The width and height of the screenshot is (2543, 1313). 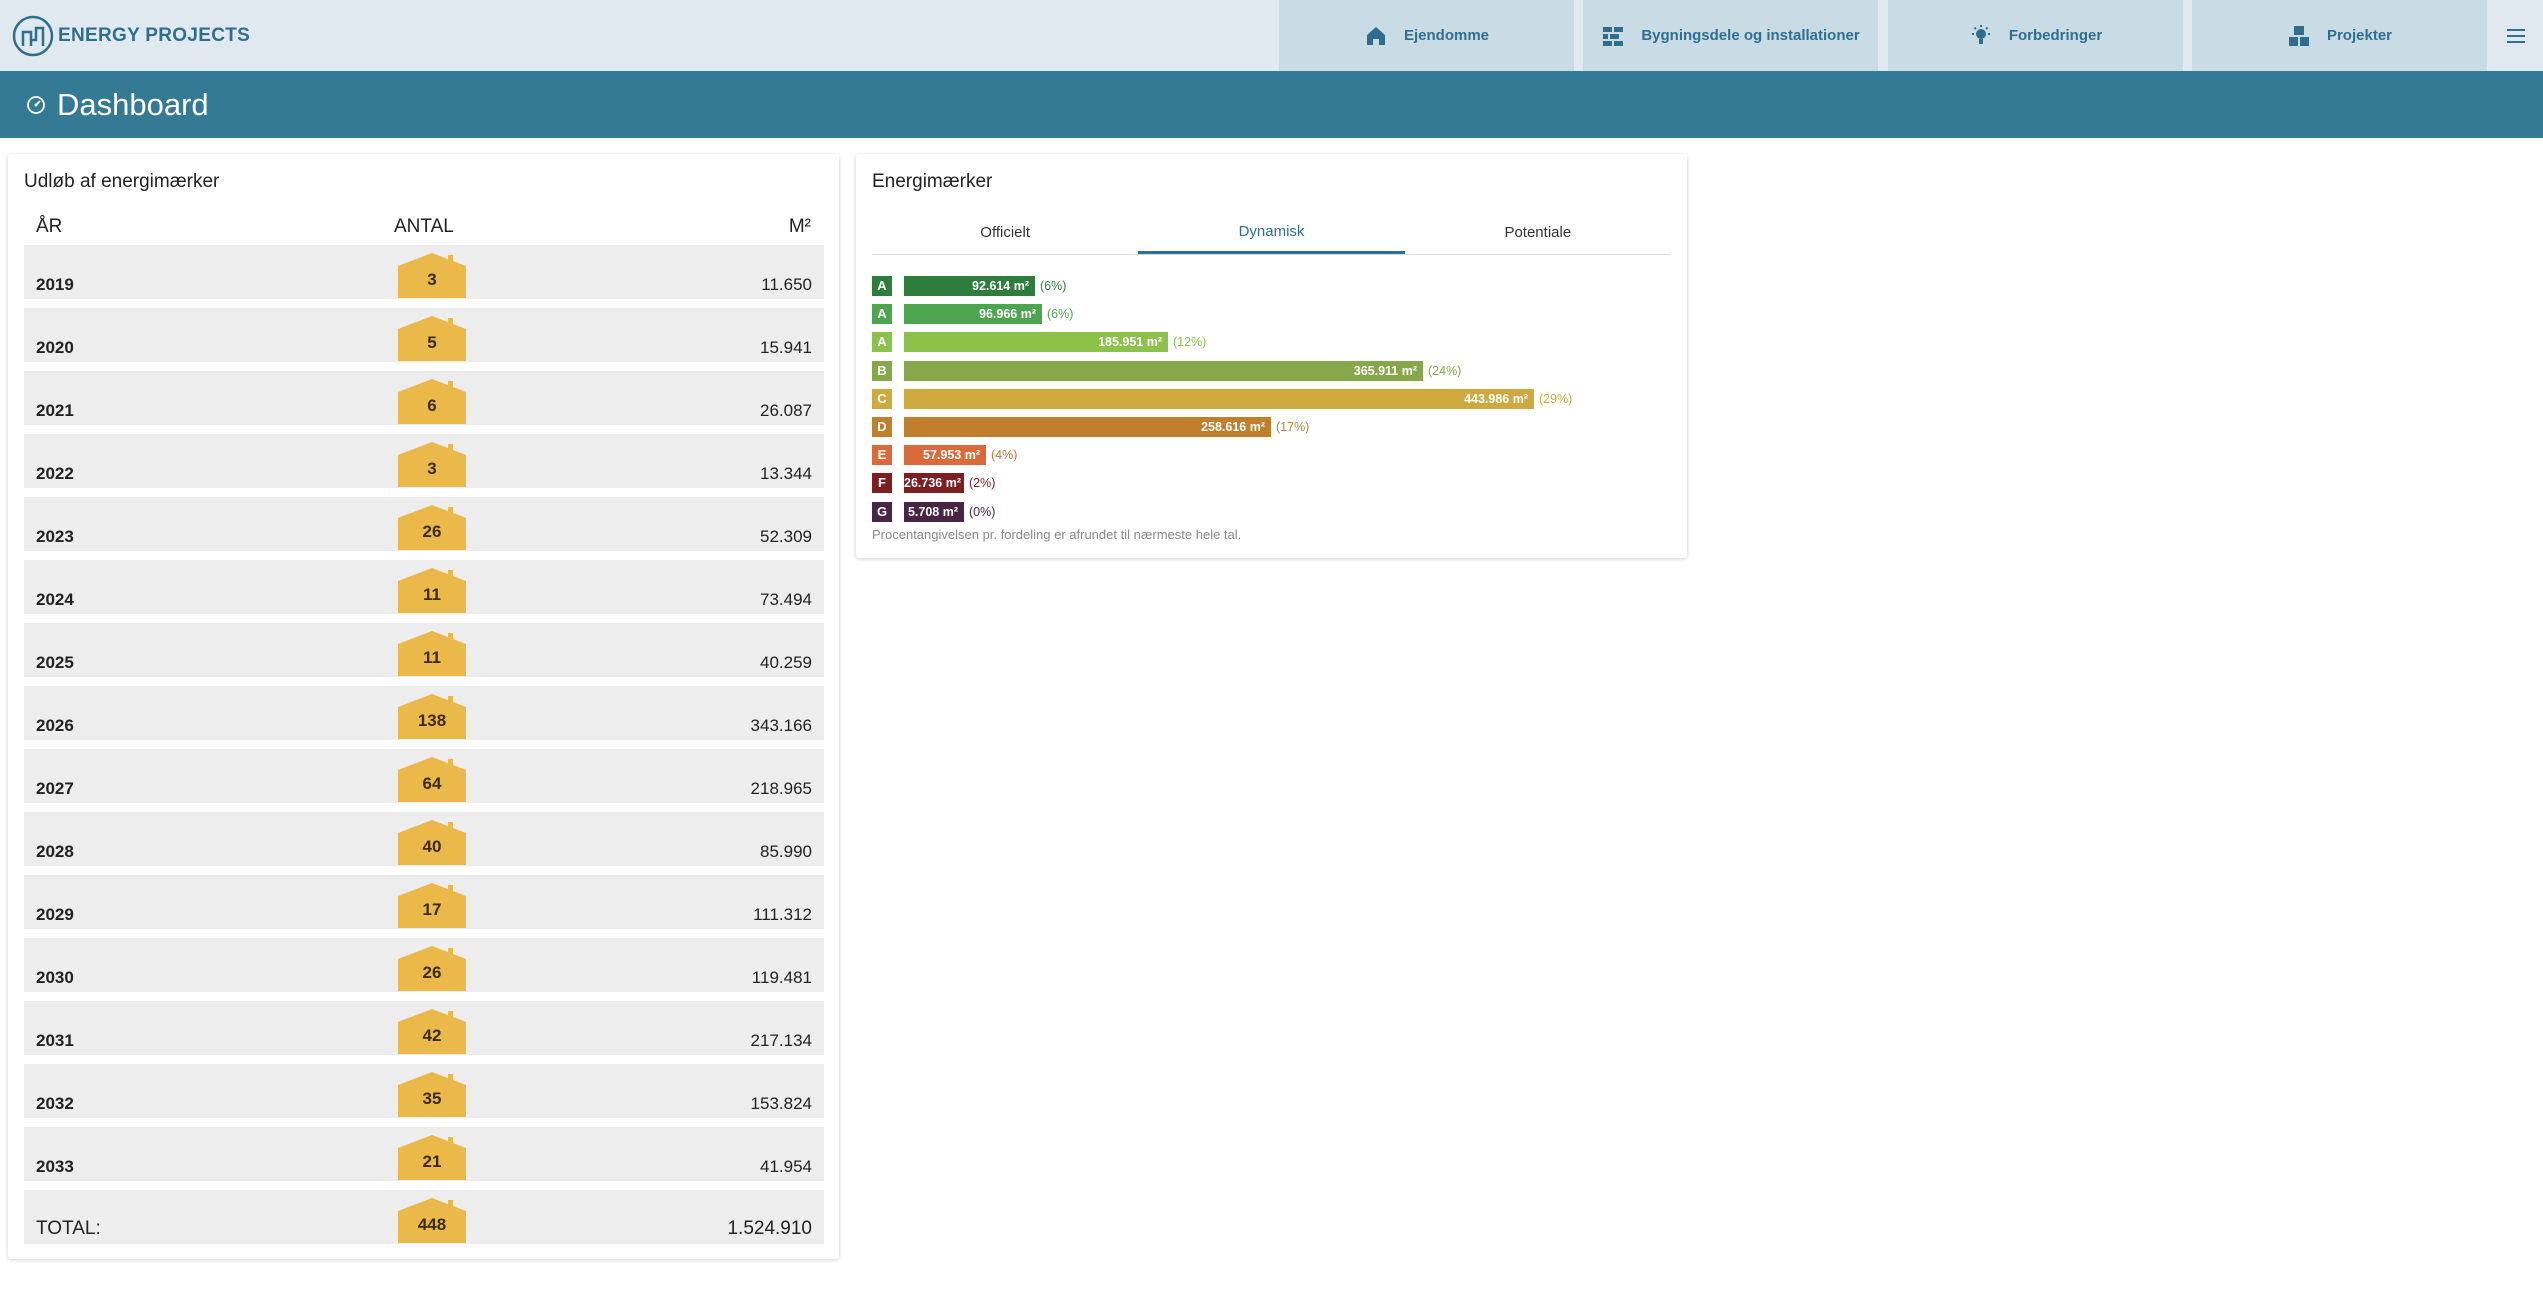 What do you see at coordinates (2035, 35) in the screenshot?
I see `nav-forbedringer: Forbedringer` at bounding box center [2035, 35].